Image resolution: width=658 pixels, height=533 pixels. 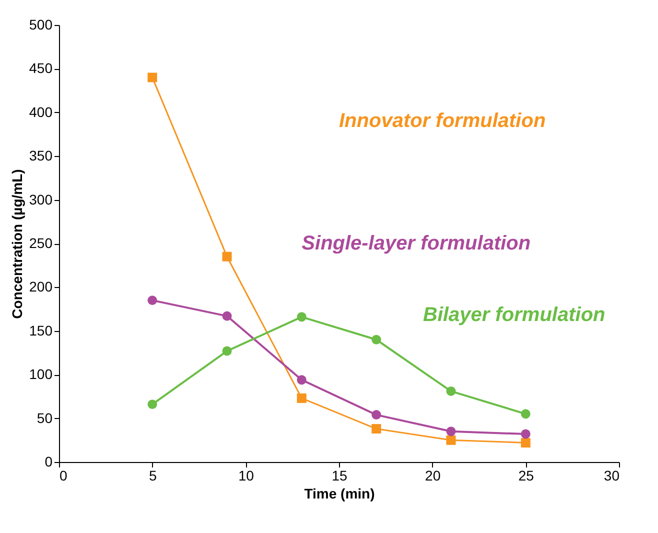 What do you see at coordinates (41, 243) in the screenshot?
I see `y-tick-label: 250` at bounding box center [41, 243].